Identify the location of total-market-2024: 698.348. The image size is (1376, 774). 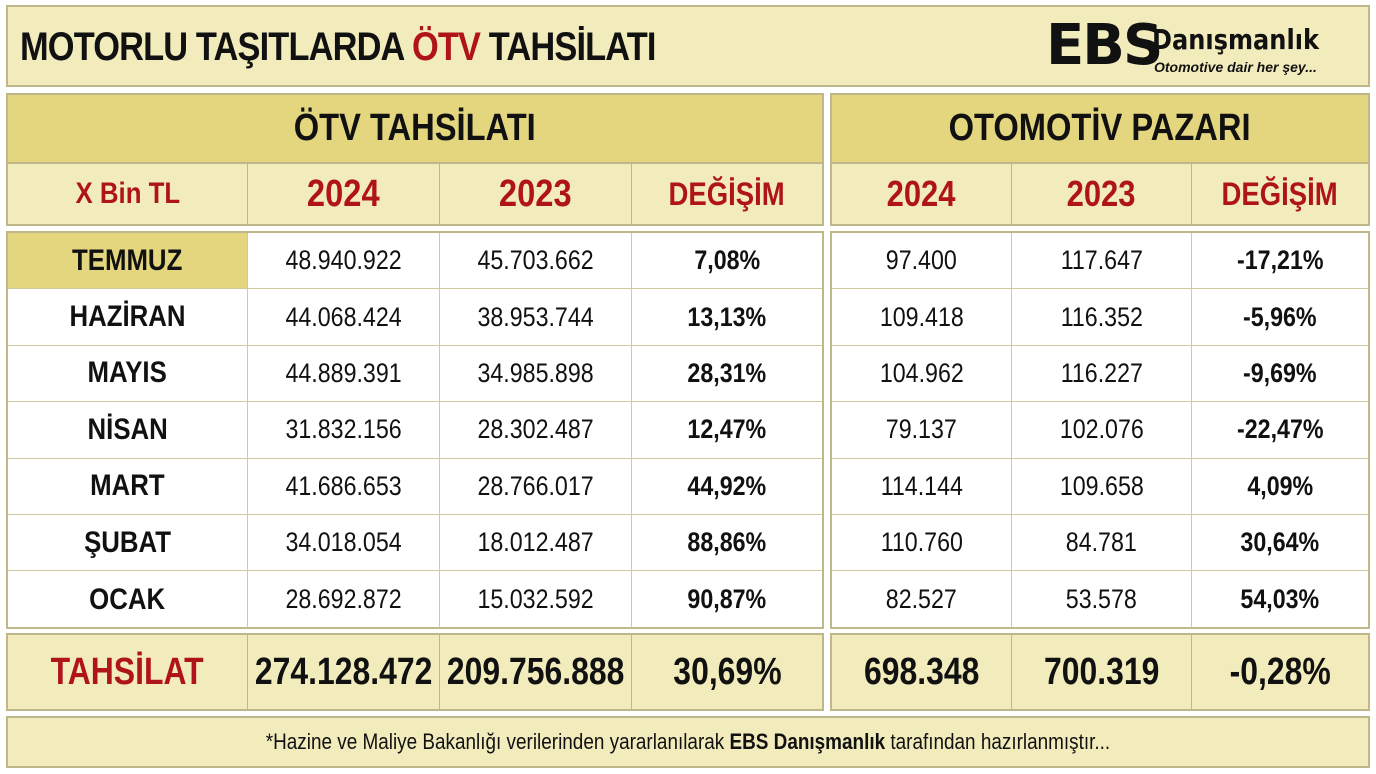
(922, 672).